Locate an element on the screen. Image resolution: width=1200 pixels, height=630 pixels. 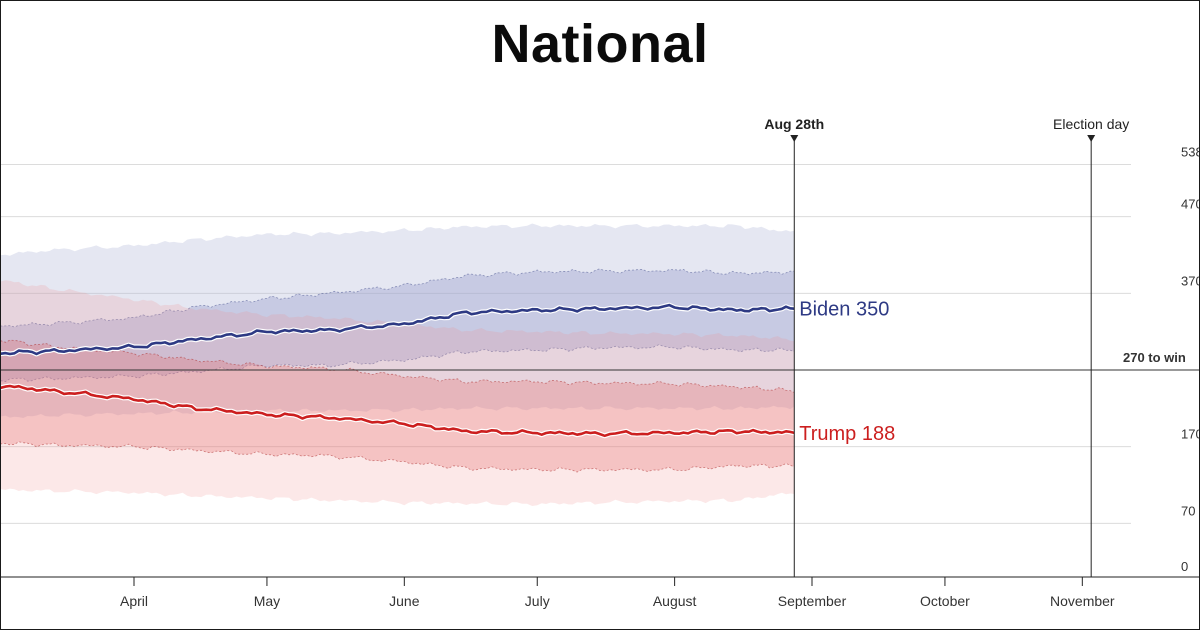
y-tick-label-538: 538 is located at coordinates (1190, 152).